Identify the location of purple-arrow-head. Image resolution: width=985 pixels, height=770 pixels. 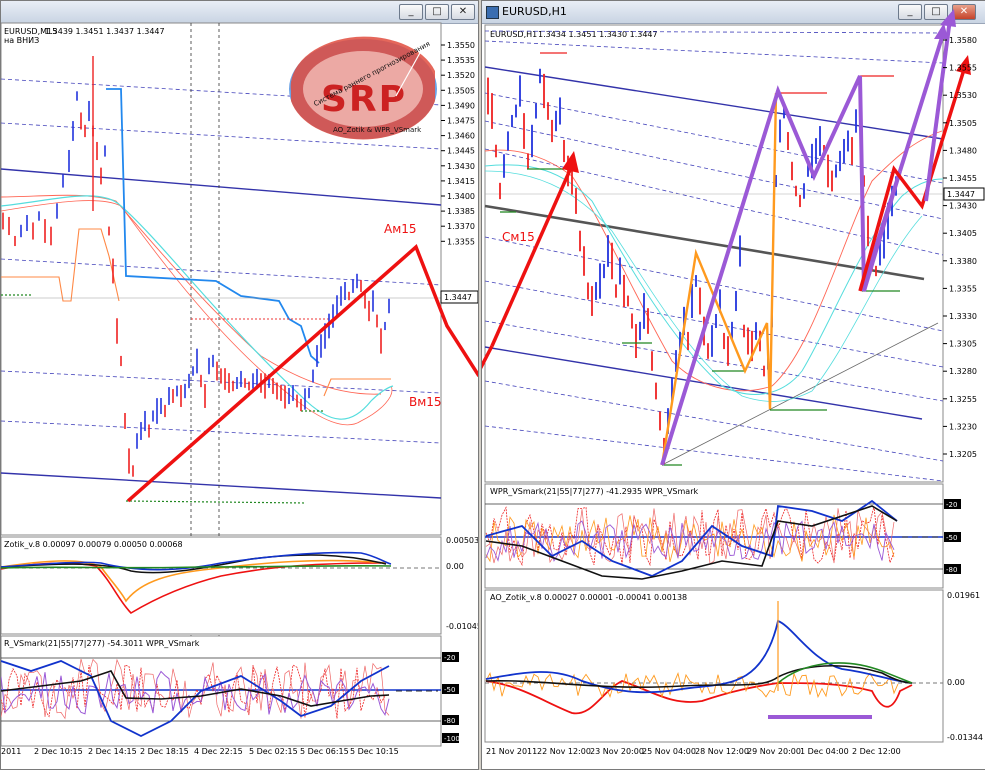
(941, 31).